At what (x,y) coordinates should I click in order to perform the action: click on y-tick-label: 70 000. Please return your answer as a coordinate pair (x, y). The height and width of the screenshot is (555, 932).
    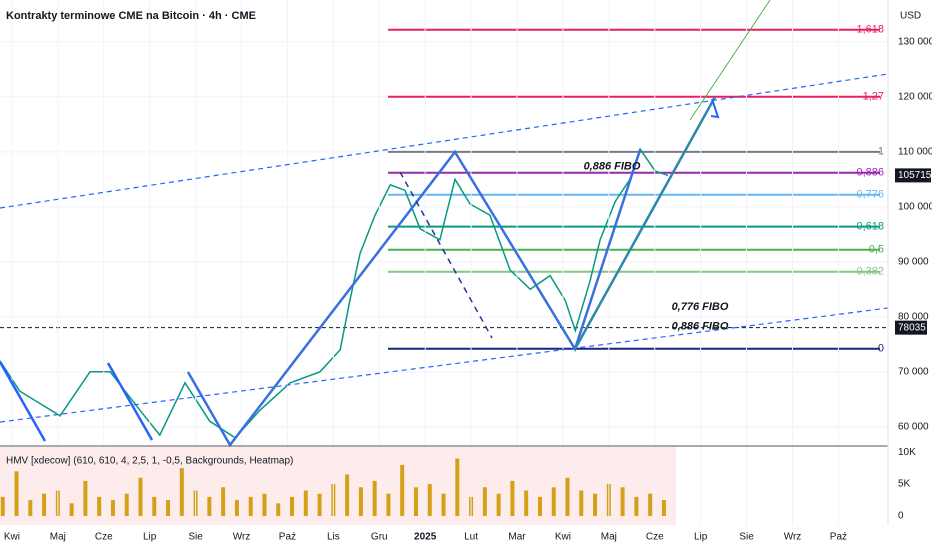
    Looking at the image, I should click on (913, 371).